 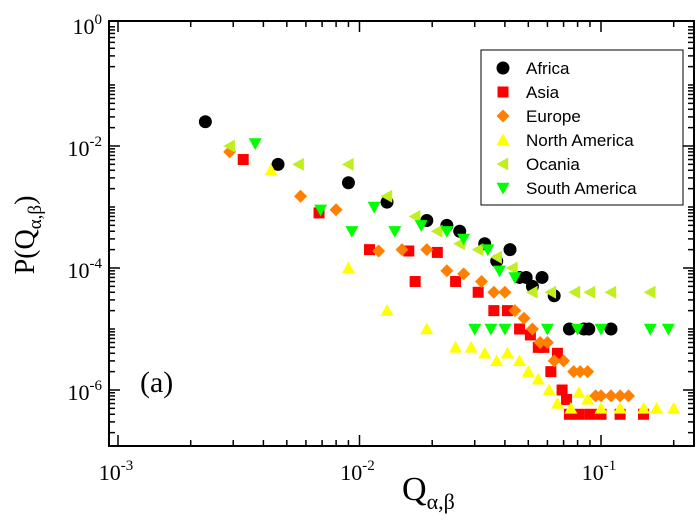 What do you see at coordinates (548, 68) in the screenshot?
I see `legend-label: Africa` at bounding box center [548, 68].